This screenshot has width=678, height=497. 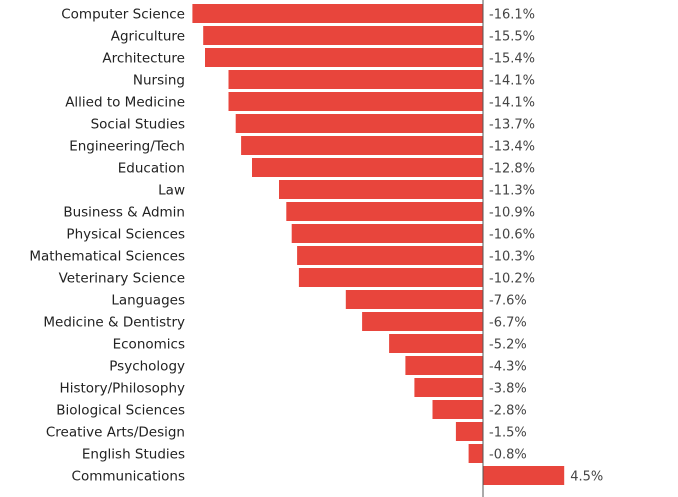 What do you see at coordinates (512, 213) in the screenshot?
I see `value-label-business-and-admin: -10.9%` at bounding box center [512, 213].